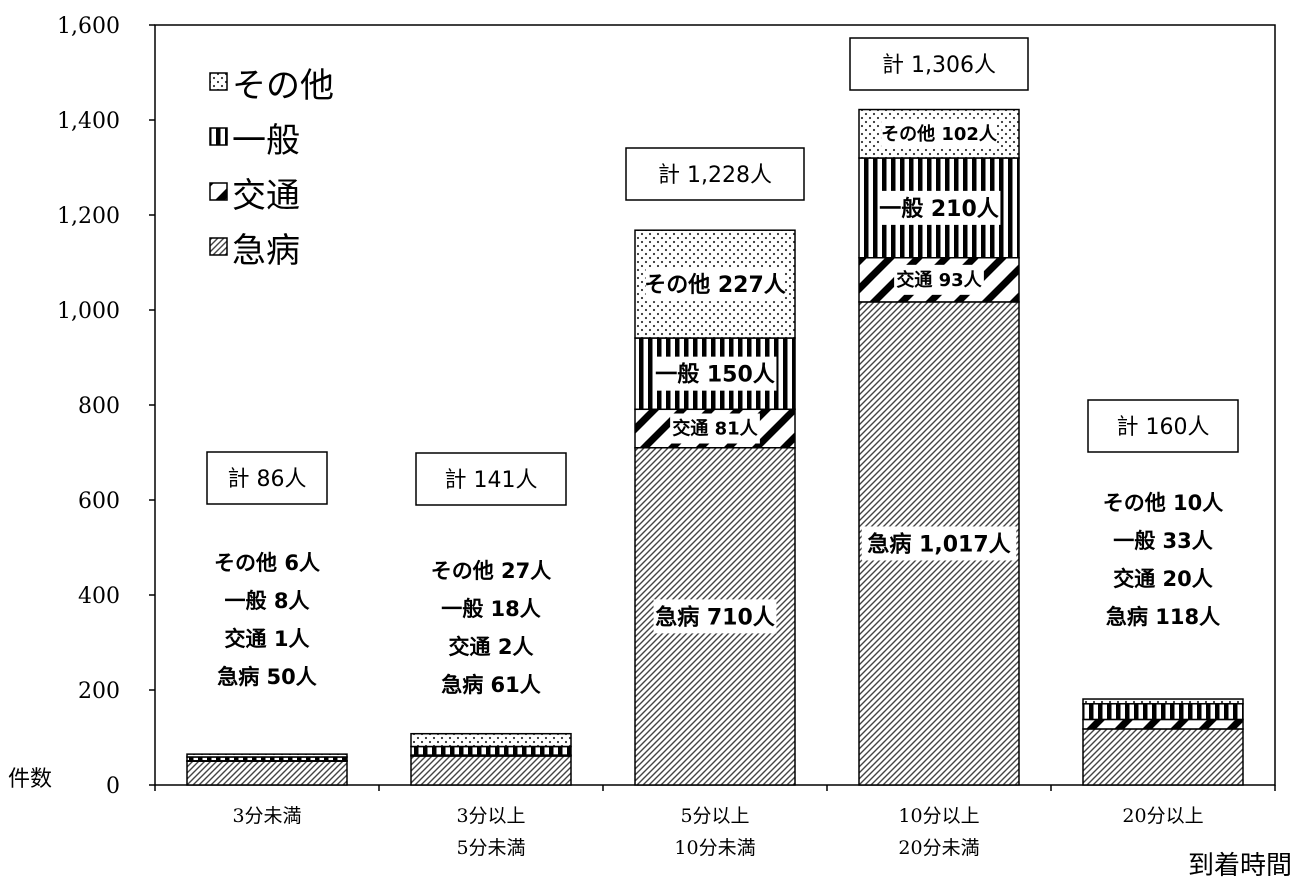 This screenshot has height=888, width=1306. I want to click on legend-label: 交通, so click(266, 196).